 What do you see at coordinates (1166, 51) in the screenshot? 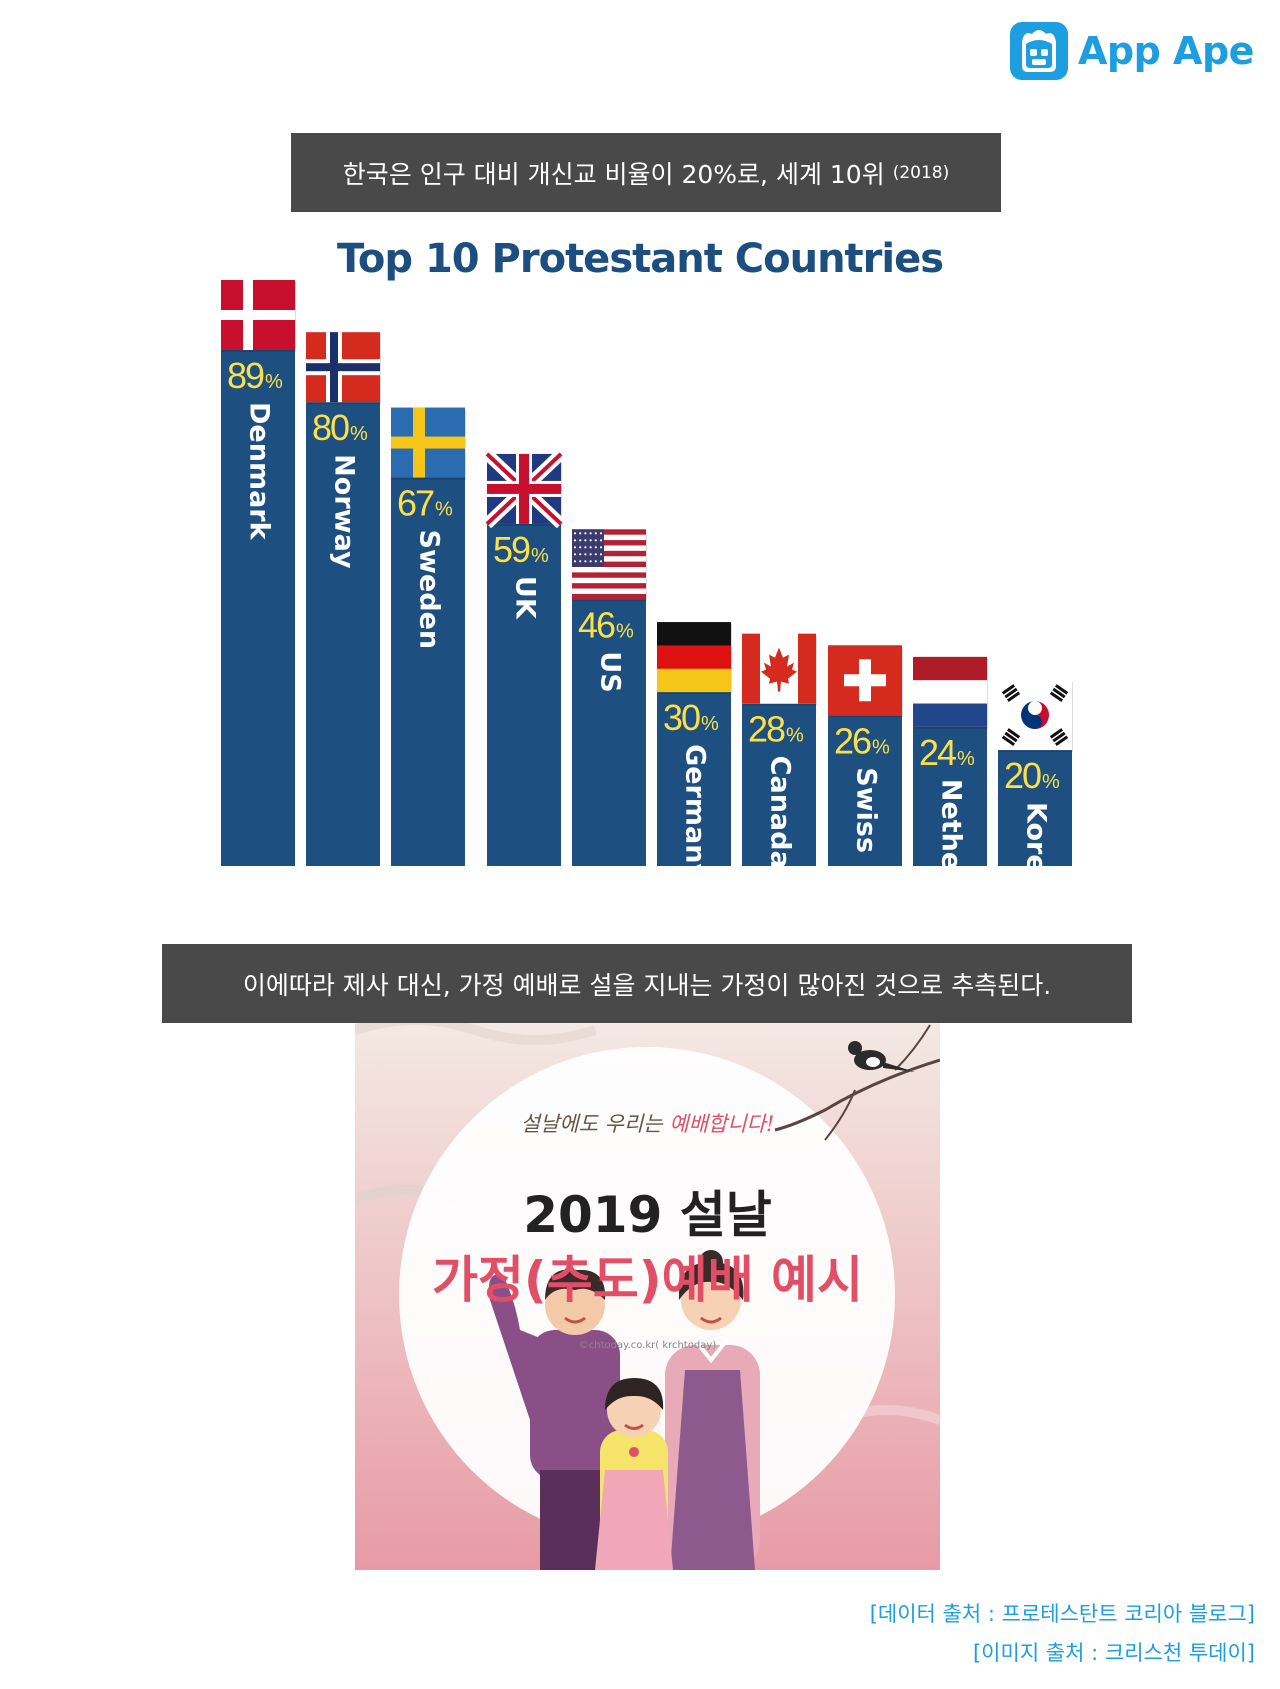
I see `logo-text: App Ape` at bounding box center [1166, 51].